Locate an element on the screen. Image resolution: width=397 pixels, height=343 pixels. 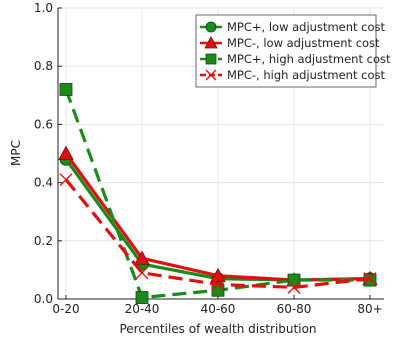
y-tick-label: 0.2 is located at coordinates (43, 241).